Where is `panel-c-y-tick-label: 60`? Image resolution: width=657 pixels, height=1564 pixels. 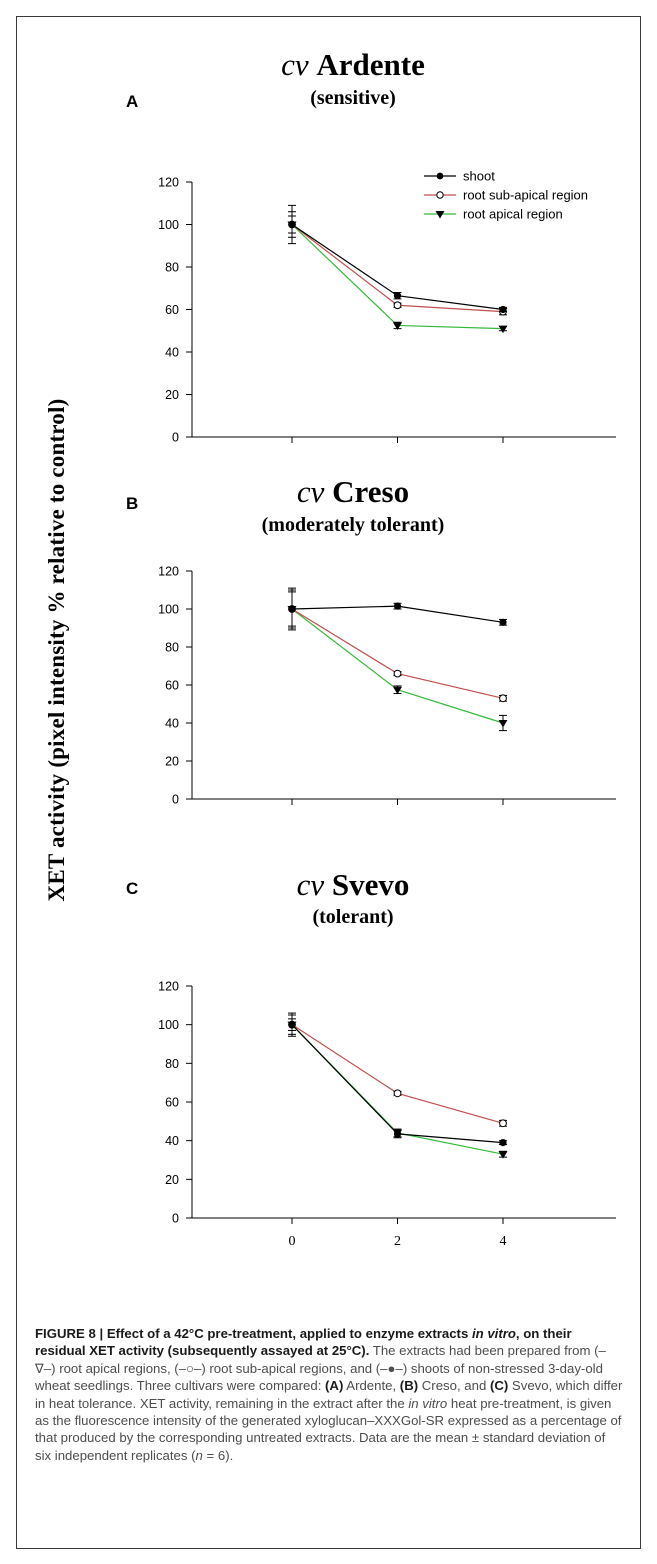
panel-c-y-tick-label: 60 is located at coordinates (172, 1103).